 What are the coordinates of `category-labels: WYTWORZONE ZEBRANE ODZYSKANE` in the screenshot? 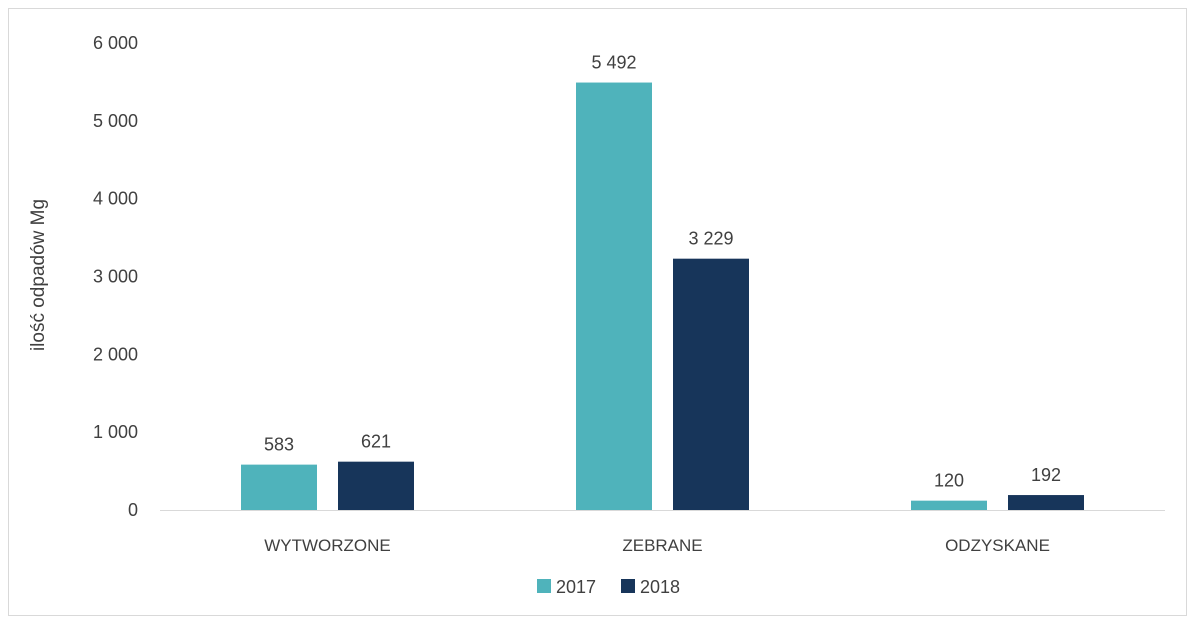 It's located at (657, 545).